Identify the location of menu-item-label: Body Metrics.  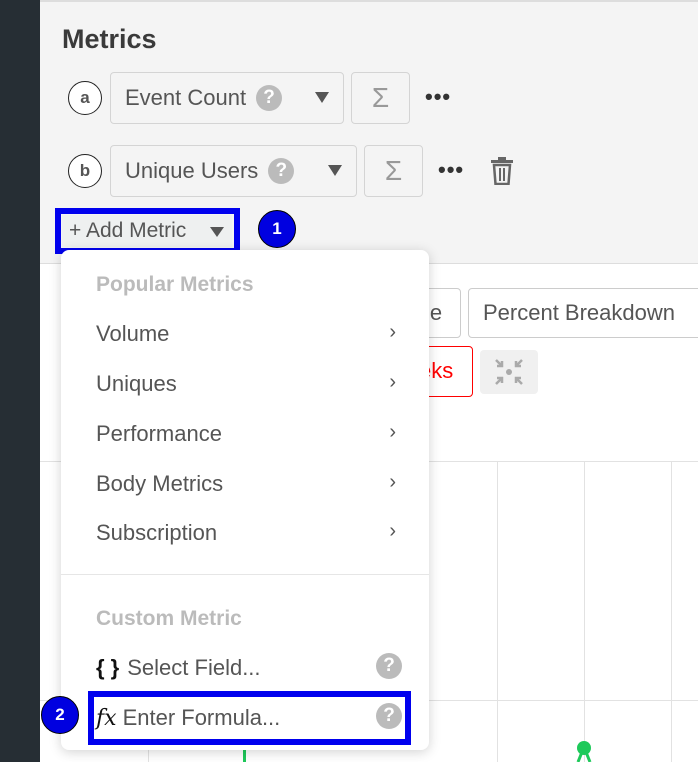
(160, 483).